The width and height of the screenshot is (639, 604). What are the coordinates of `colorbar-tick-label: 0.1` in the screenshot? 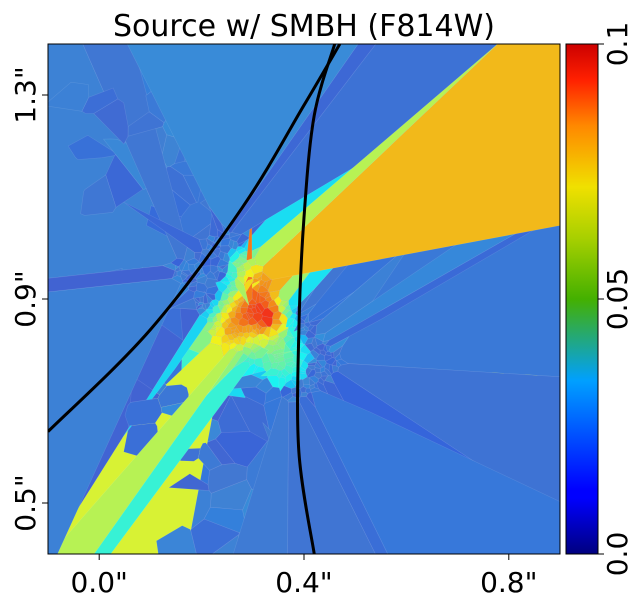 It's located at (617, 44).